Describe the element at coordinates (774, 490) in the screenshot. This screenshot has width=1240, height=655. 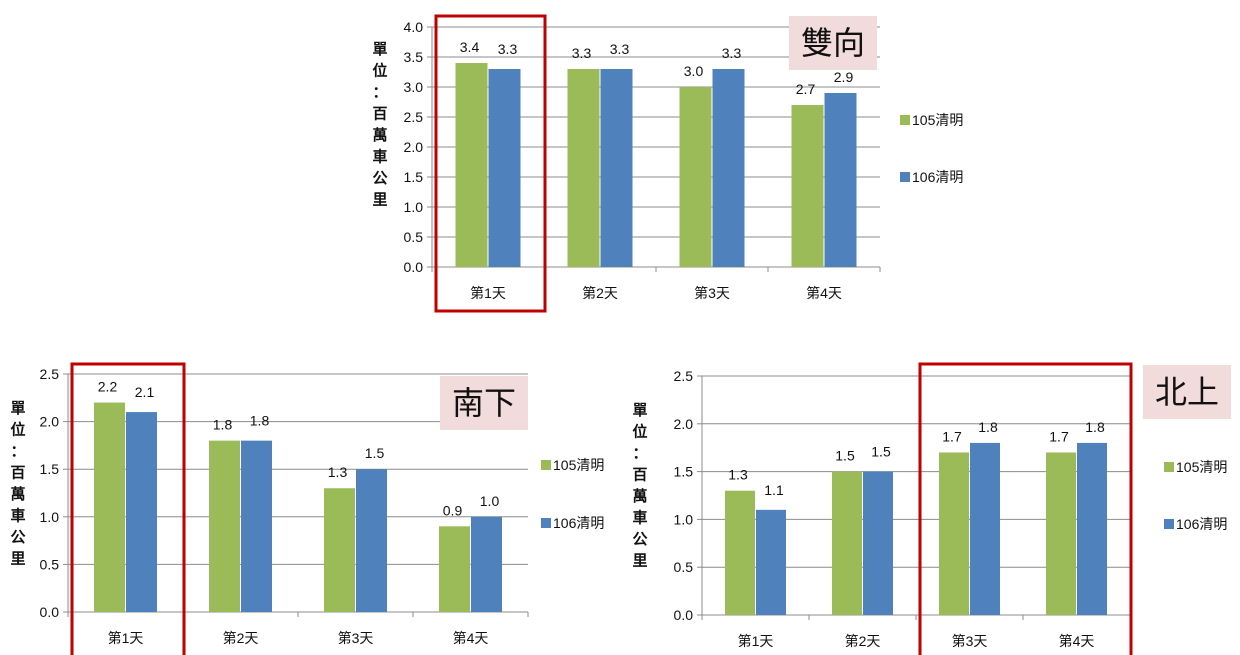
I see `data-label: 1.1` at that location.